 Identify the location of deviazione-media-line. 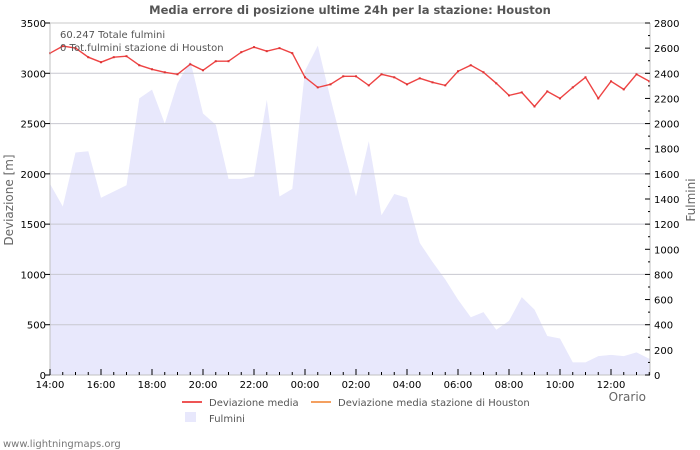
(350, 76).